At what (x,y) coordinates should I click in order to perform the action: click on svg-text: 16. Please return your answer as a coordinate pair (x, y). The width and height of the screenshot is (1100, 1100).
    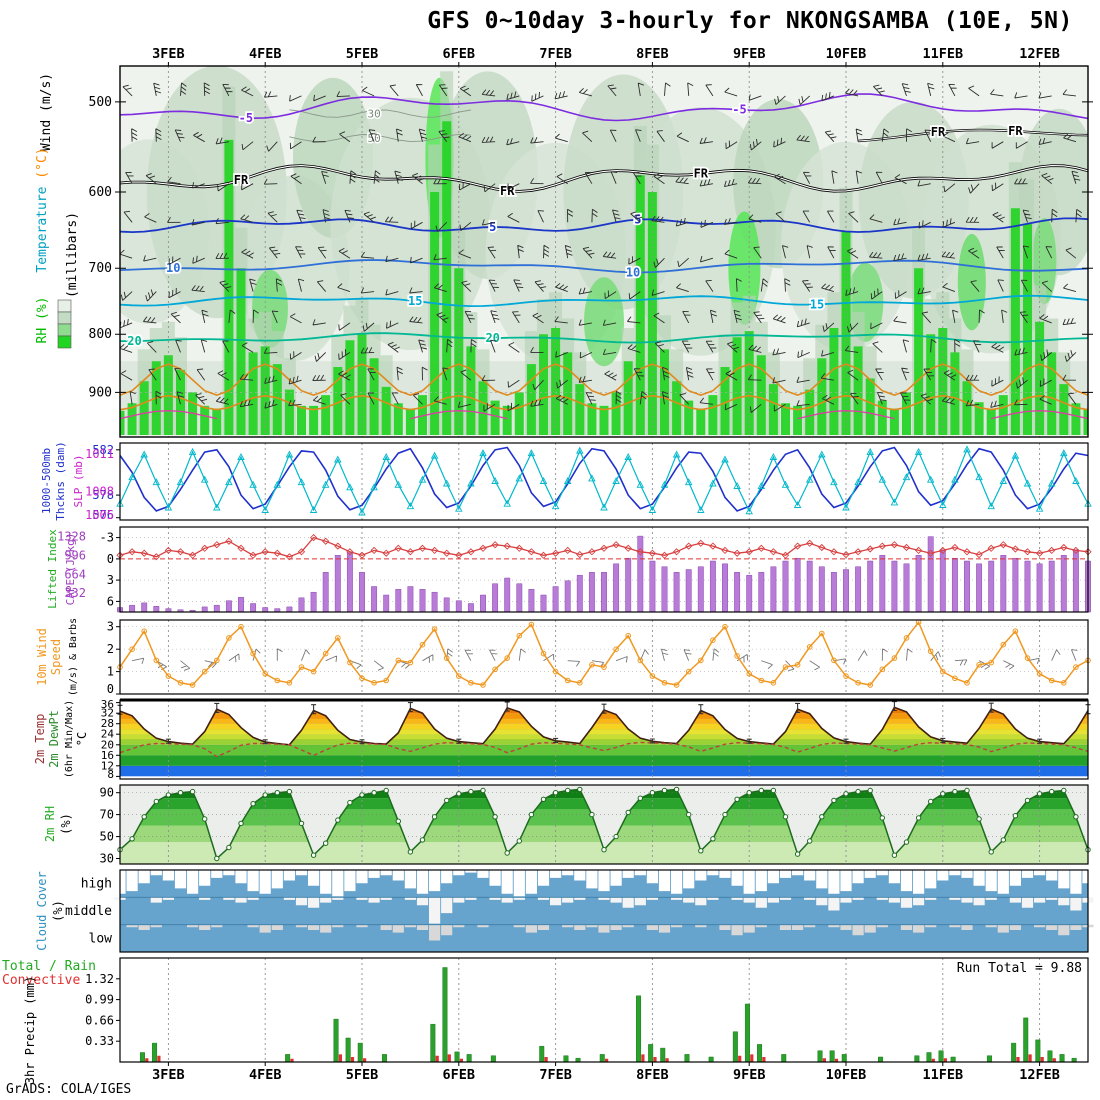
    Looking at the image, I should click on (107, 755).